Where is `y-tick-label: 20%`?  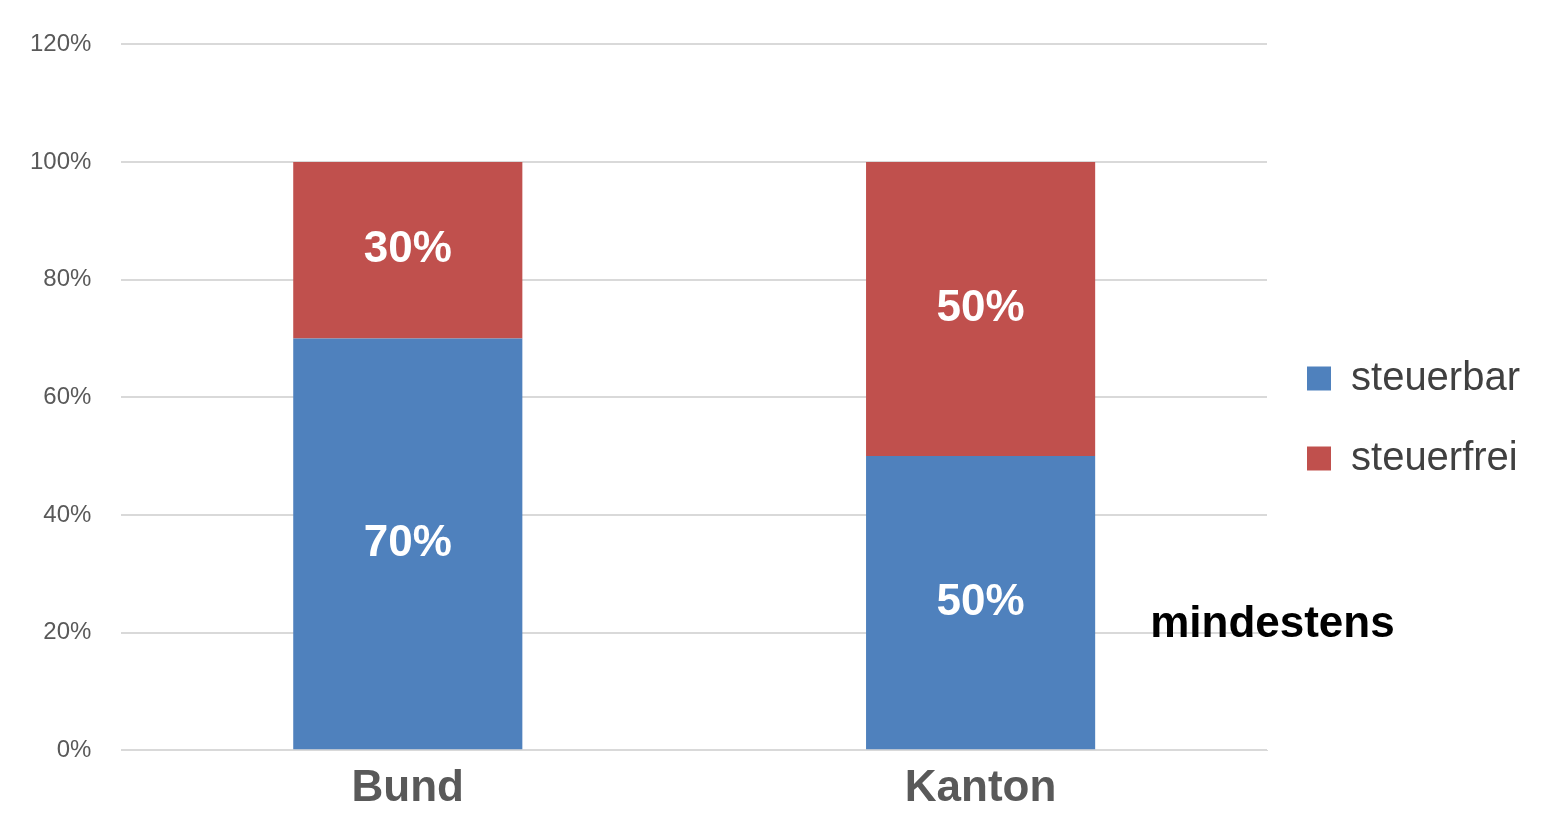
y-tick-label: 20% is located at coordinates (67, 631).